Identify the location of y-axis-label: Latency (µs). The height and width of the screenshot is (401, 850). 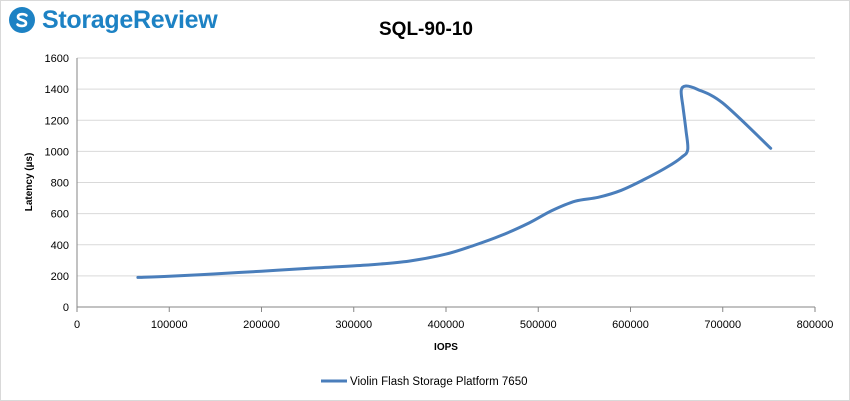
(29, 182).